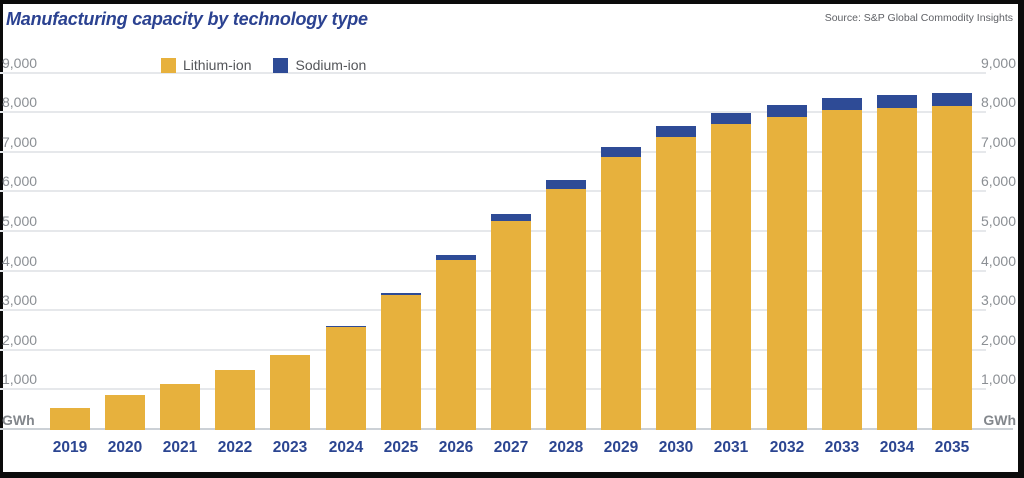  I want to click on x-tick-2023: 2023, so click(290, 447).